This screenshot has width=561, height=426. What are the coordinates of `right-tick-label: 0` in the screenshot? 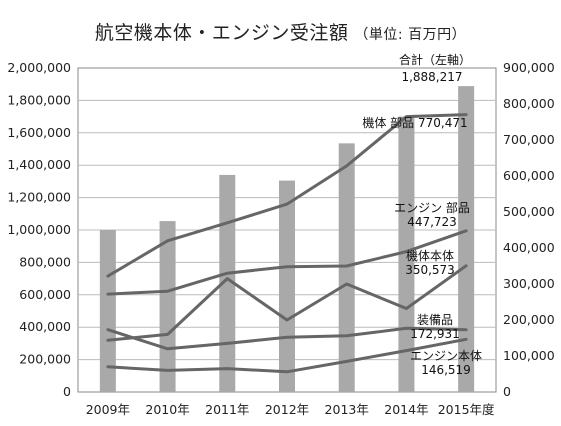 It's located at (507, 391).